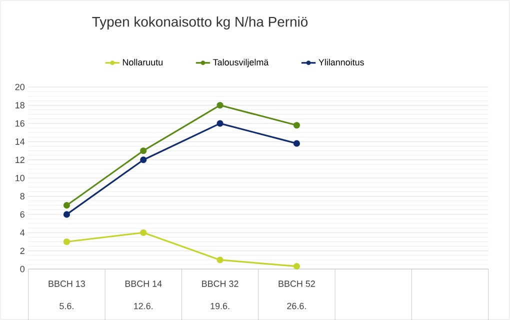 Image resolution: width=510 pixels, height=320 pixels. I want to click on y-tick-label: 16, so click(20, 123).